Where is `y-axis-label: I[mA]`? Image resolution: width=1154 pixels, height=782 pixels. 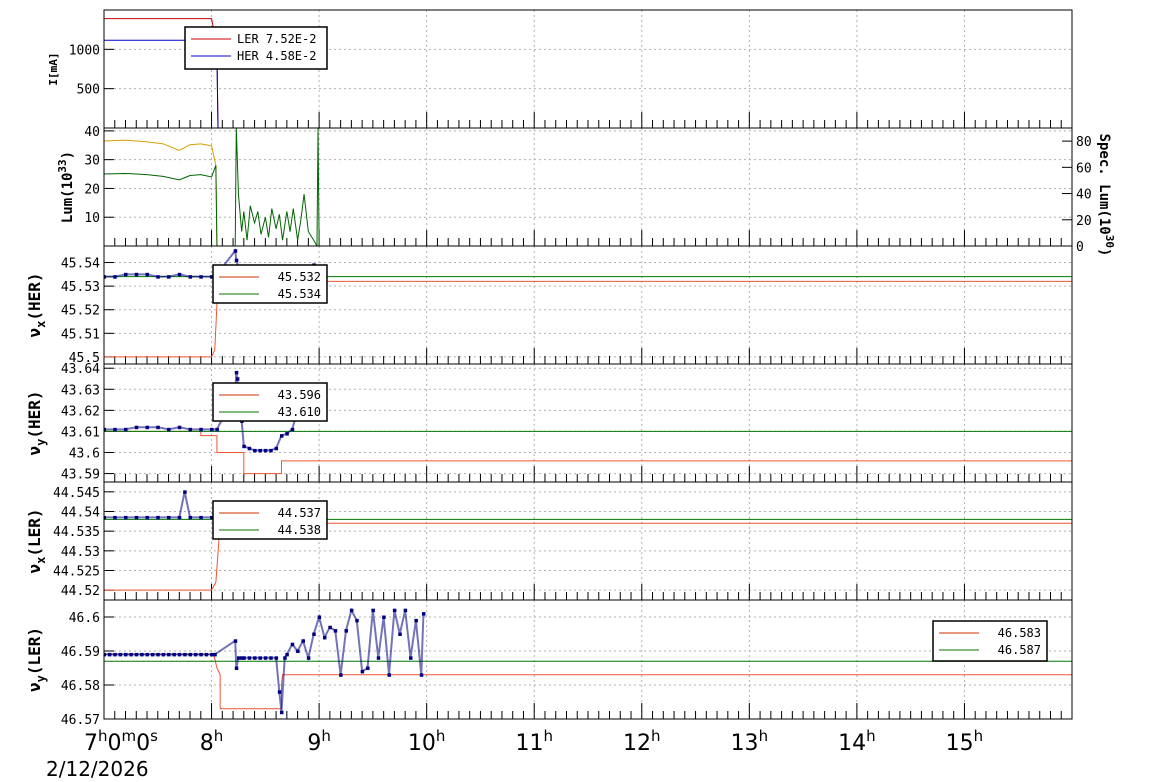 y-axis-label: I[mA] is located at coordinates (53, 68).